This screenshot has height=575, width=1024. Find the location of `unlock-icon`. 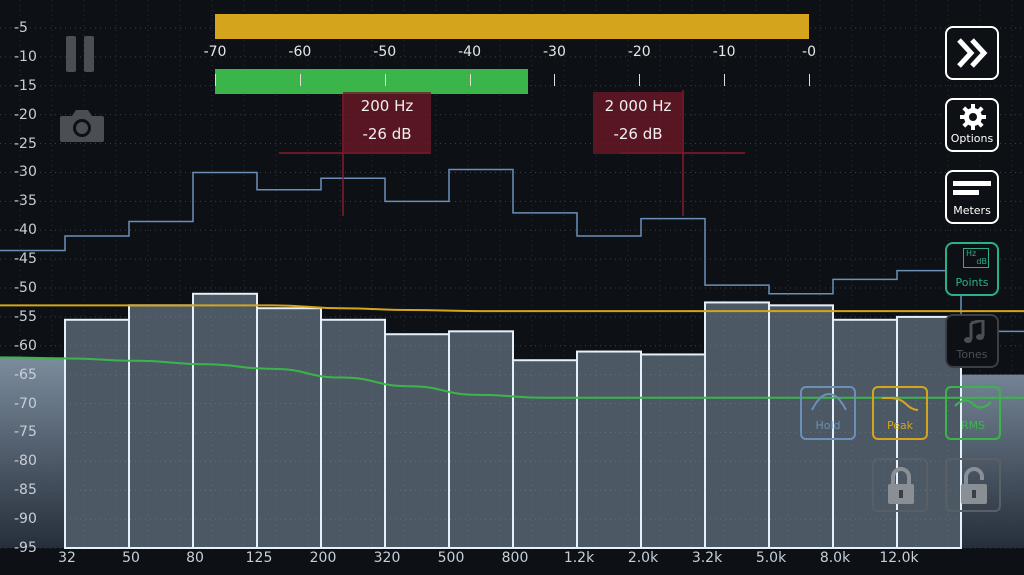

unlock-icon is located at coordinates (974, 488).